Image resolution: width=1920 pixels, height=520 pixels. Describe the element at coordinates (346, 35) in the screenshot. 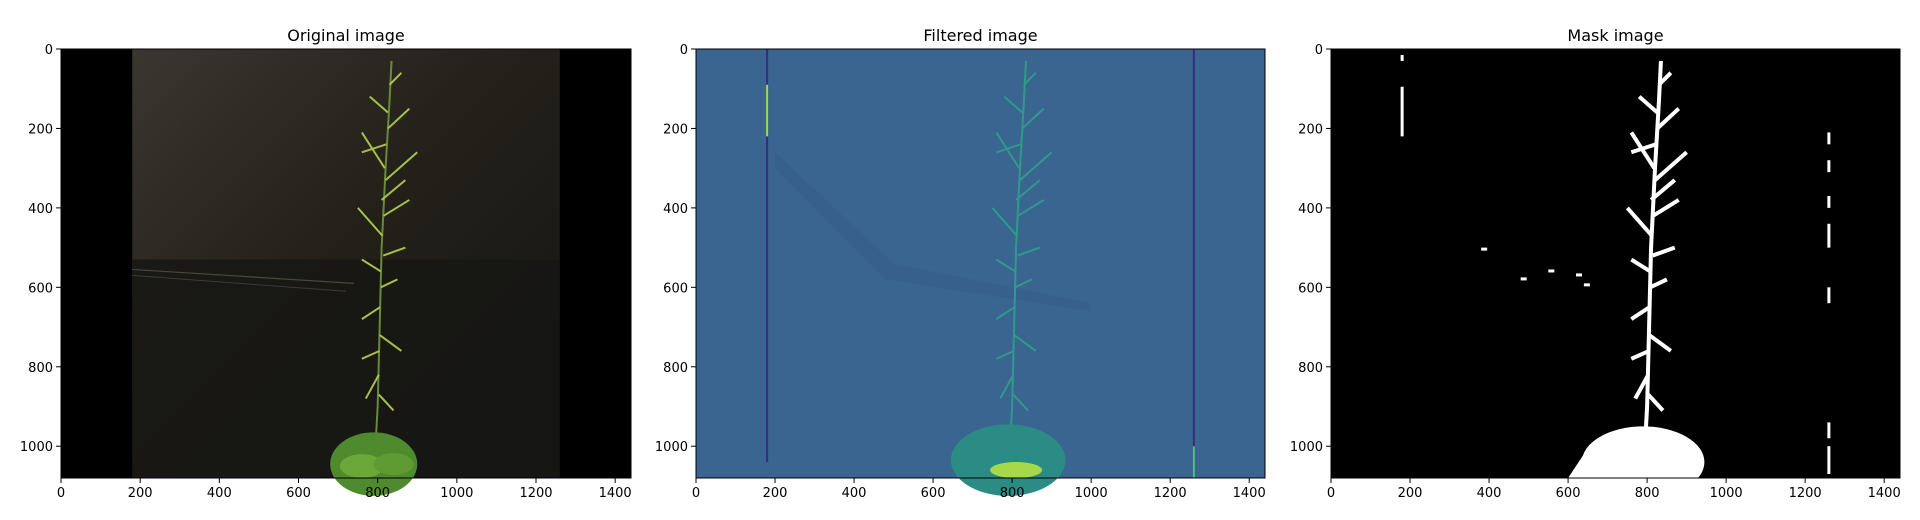

I see `panel-title-1: Original image` at that location.